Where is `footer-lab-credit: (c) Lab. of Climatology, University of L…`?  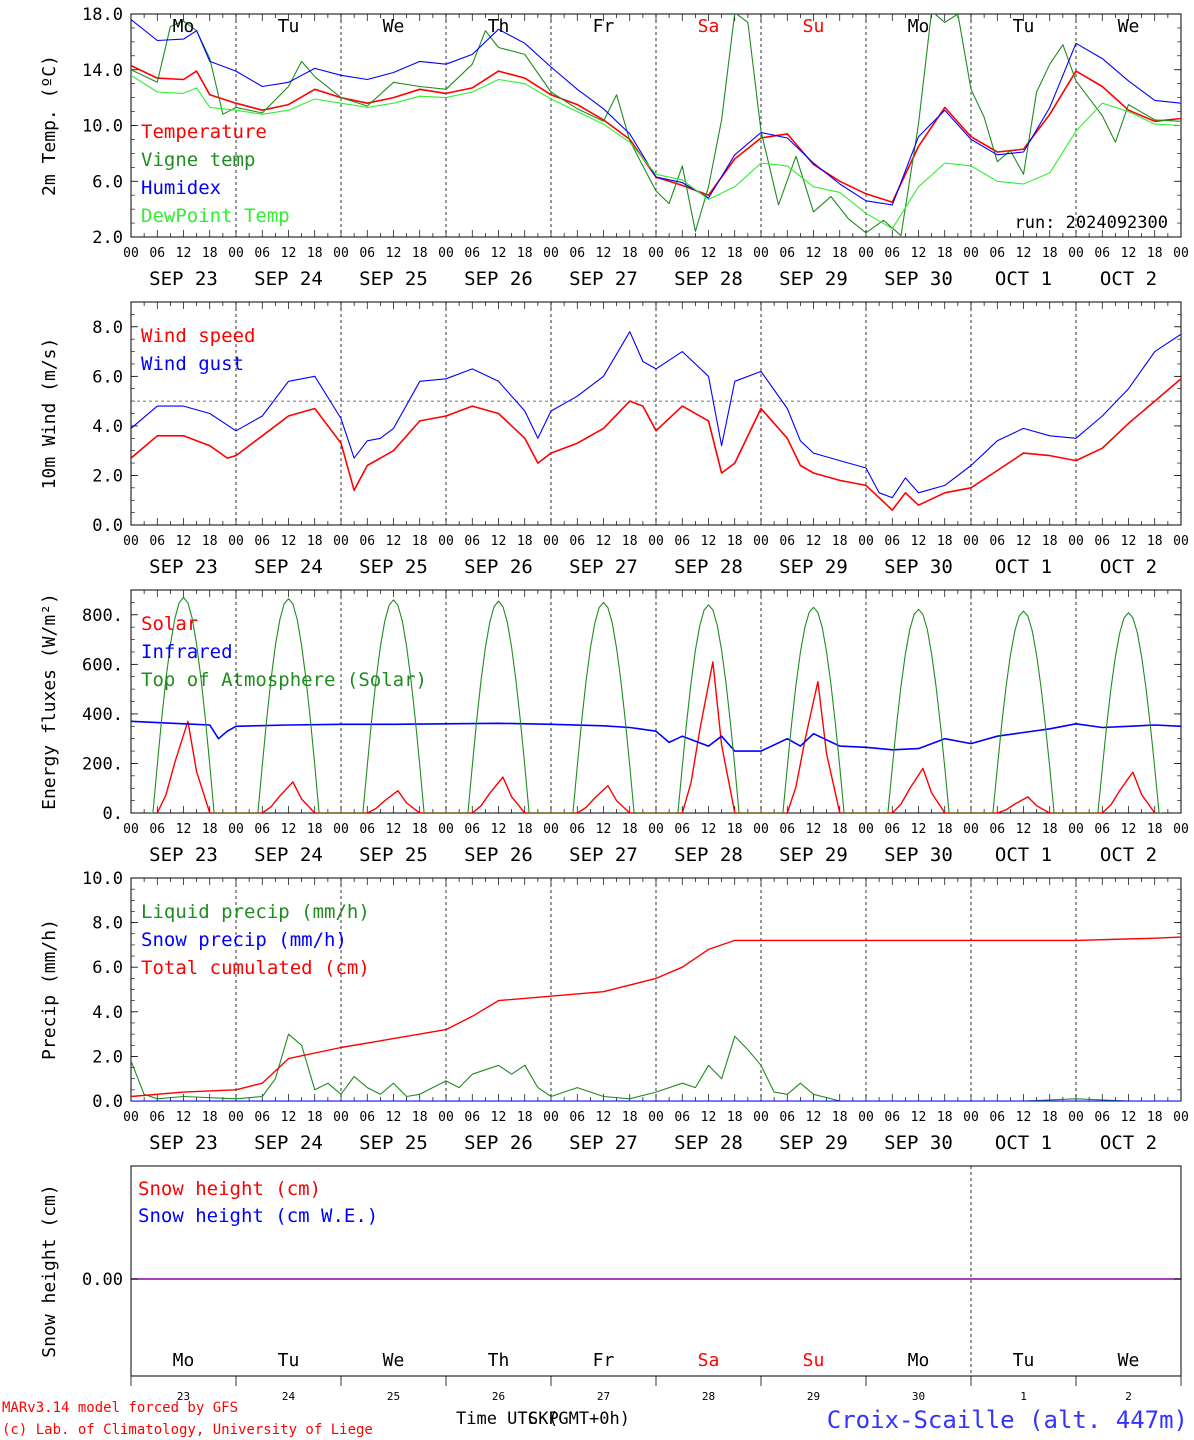
footer-lab-credit: (c) Lab. of Climatology, University of L… is located at coordinates (187, 1430).